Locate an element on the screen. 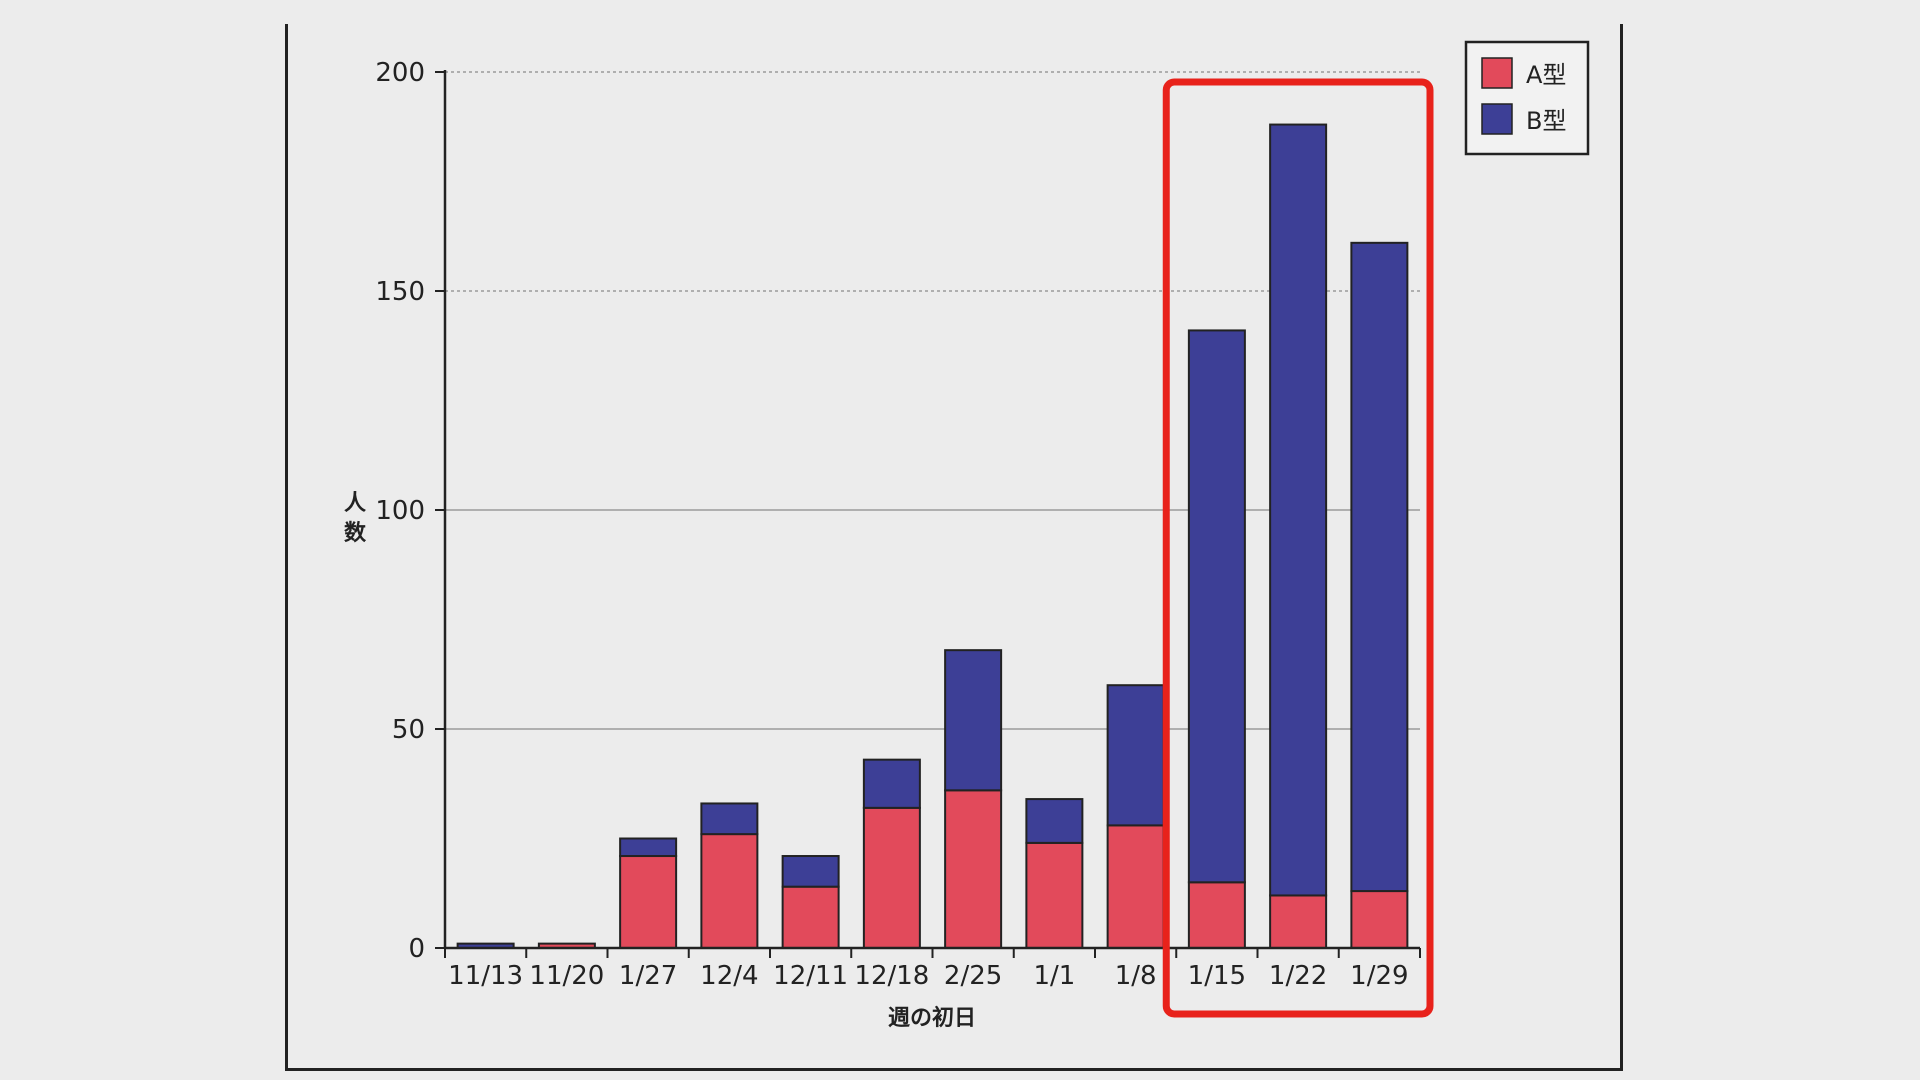 The image size is (1920, 1080). chart-frame-left is located at coordinates (286, 547).